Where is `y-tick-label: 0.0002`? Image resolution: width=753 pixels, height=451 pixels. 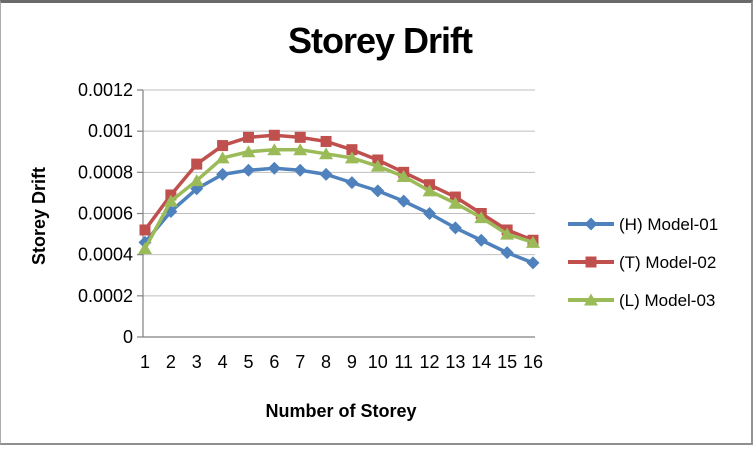 y-tick-label: 0.0002 is located at coordinates (105, 296).